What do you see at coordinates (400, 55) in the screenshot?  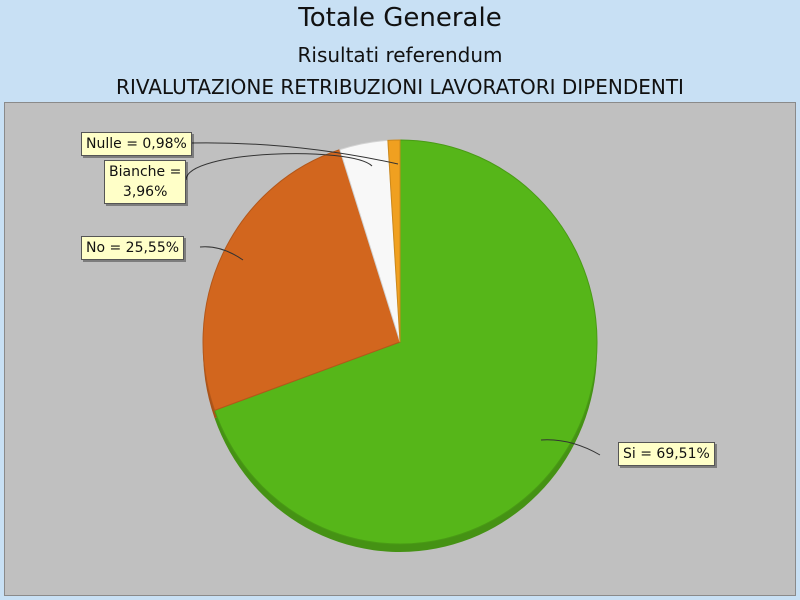 I see `chart-subtitle: Risultati referendum` at bounding box center [400, 55].